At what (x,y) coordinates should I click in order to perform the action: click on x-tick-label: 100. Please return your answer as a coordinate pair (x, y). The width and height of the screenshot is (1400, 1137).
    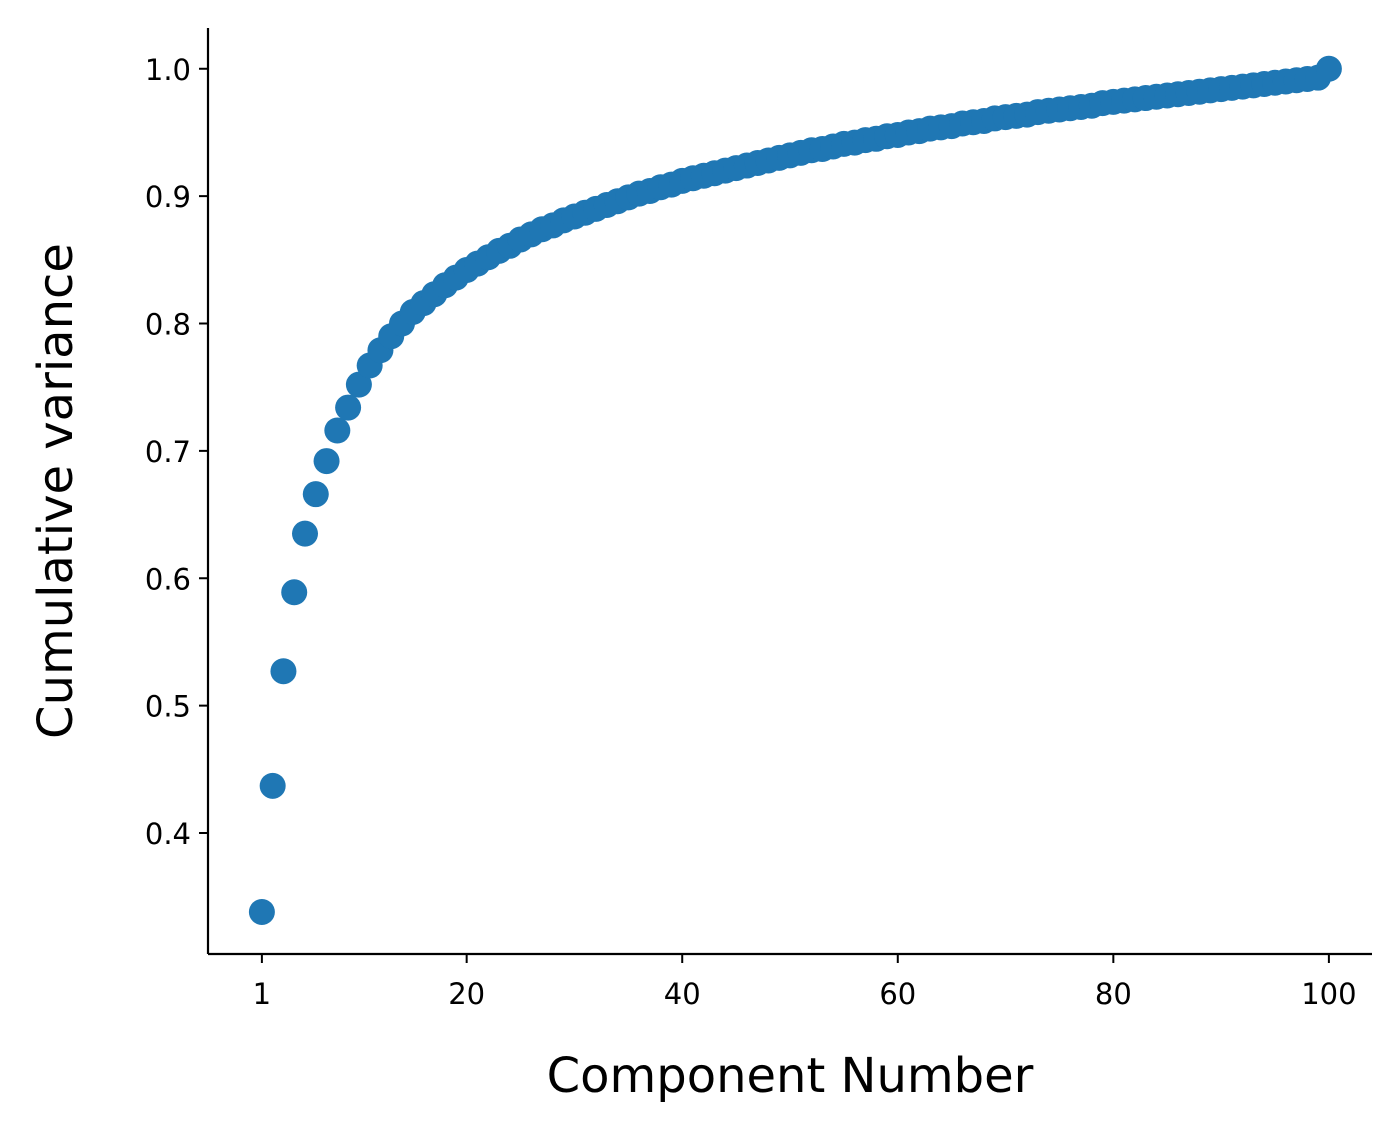
    Looking at the image, I should click on (1328, 994).